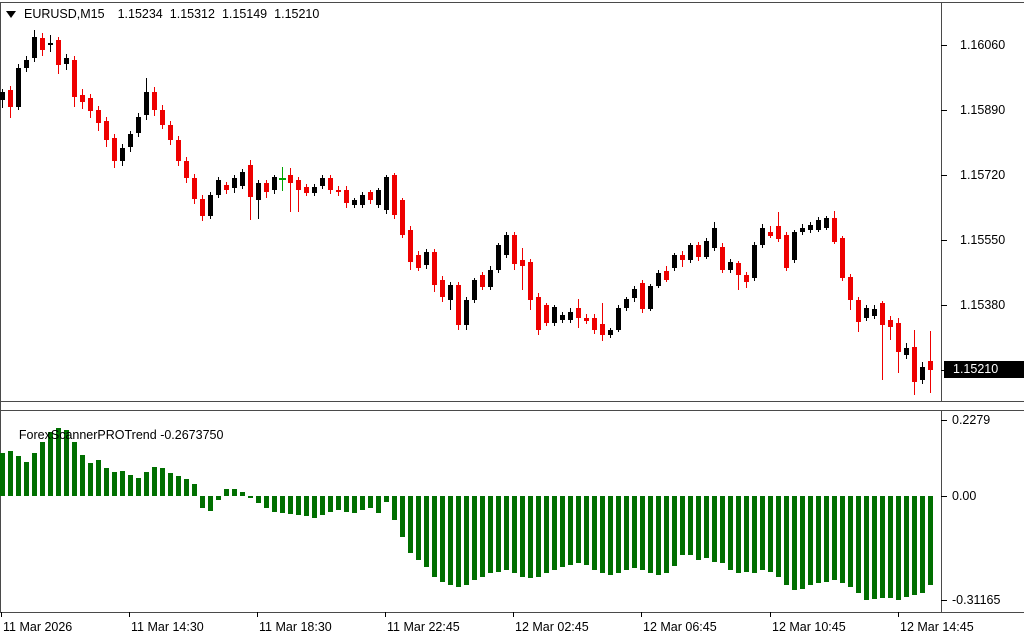 The height and width of the screenshot is (640, 1024). Describe the element at coordinates (192, 435) in the screenshot. I see `indicator-current-value: -0.2673750` at that location.